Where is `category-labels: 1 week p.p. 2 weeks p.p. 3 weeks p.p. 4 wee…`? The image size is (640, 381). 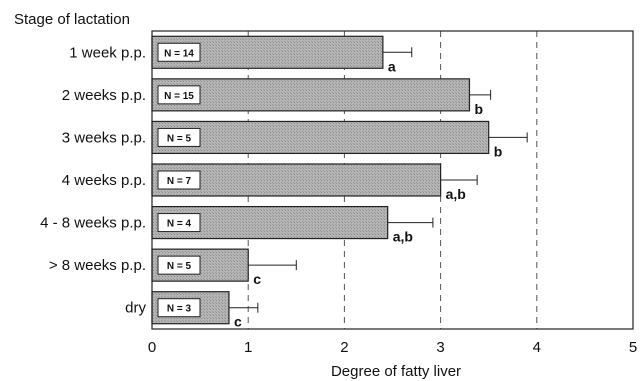 category-labels: 1 week p.p. 2 weeks p.p. 3 weeks p.p. 4 wee… is located at coordinates (93, 180).